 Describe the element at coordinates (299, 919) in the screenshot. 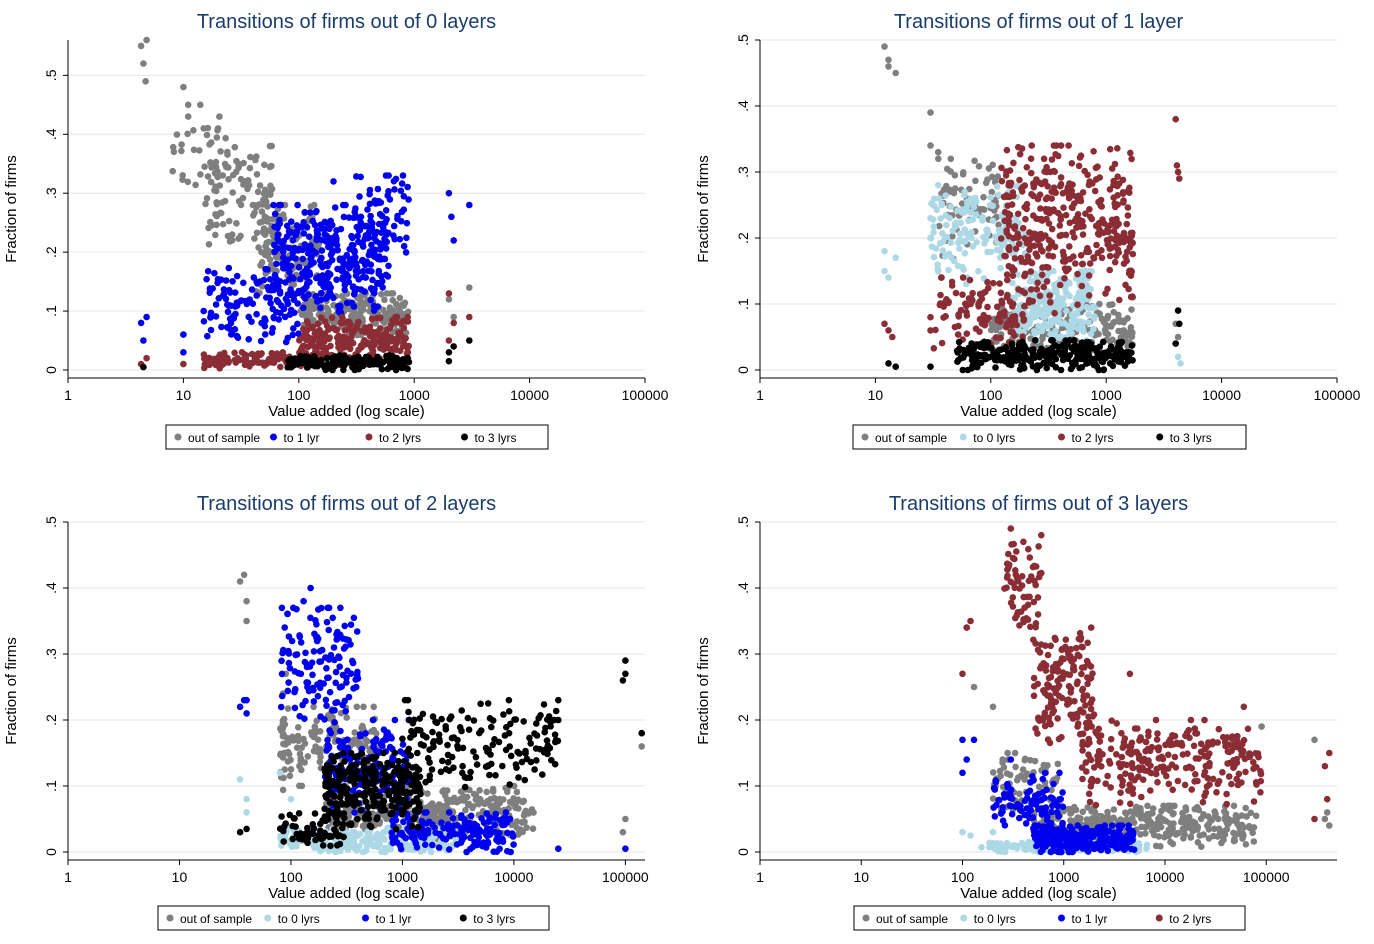

I see `legend-label: to 0 lyrs` at that location.